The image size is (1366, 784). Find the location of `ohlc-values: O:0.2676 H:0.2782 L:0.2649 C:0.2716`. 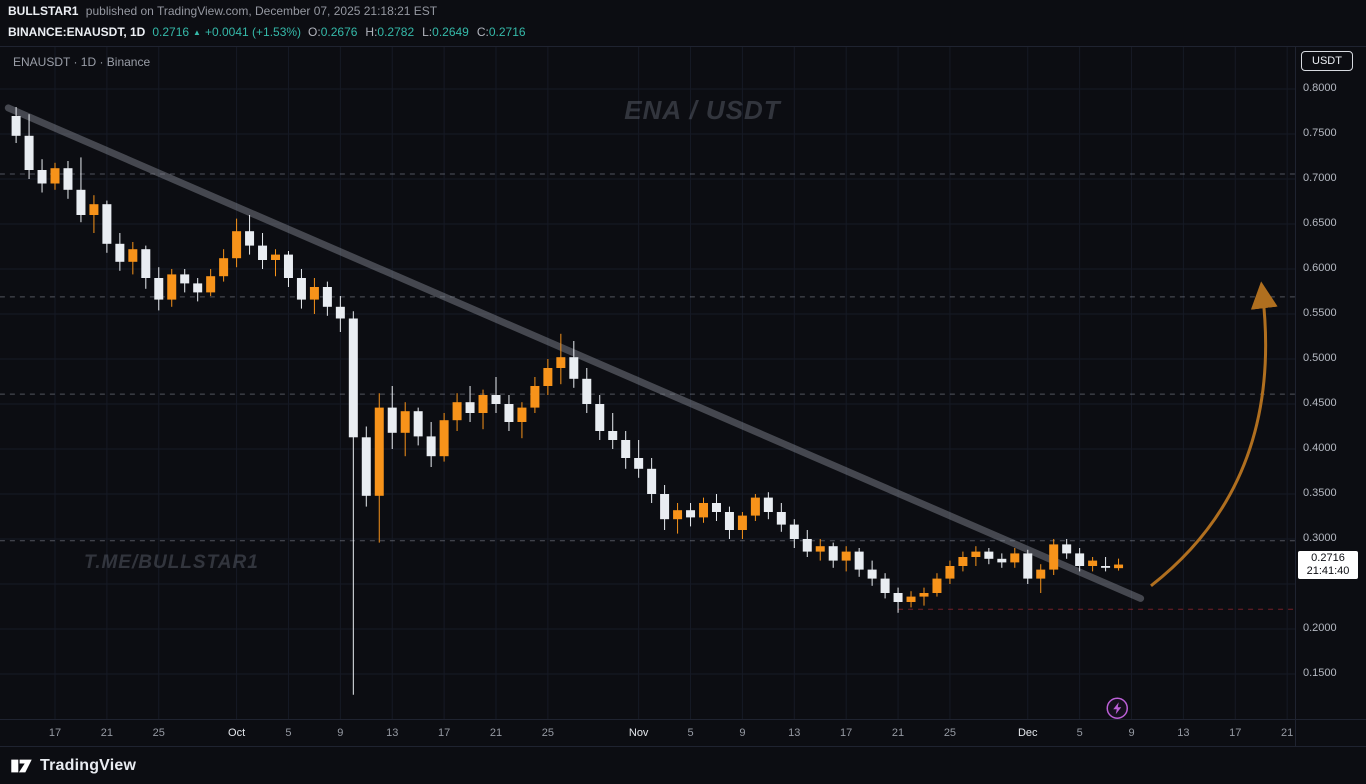

ohlc-values: O:0.2676 H:0.2782 L:0.2649 C:0.2716 is located at coordinates (417, 32).